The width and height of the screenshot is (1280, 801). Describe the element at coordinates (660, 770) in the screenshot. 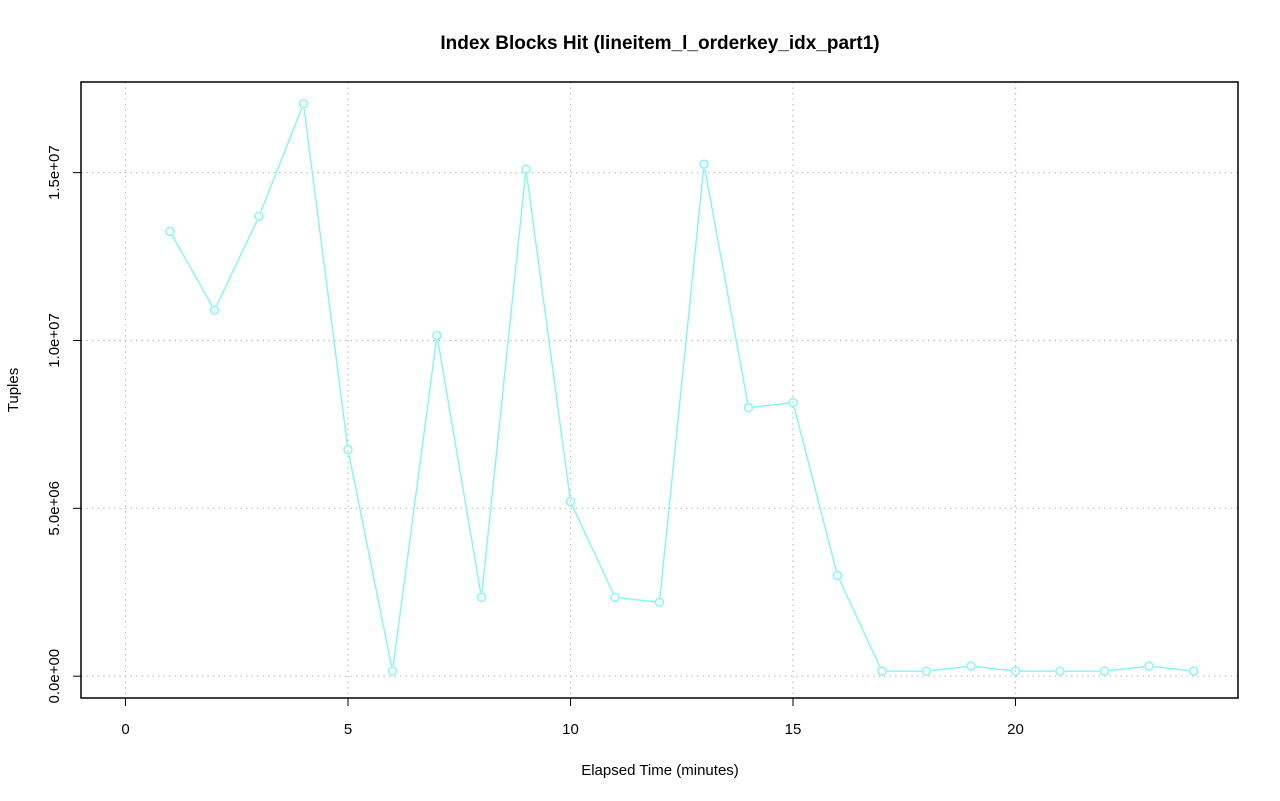

I see `x-axis-label: Elapsed Time (minutes)` at that location.